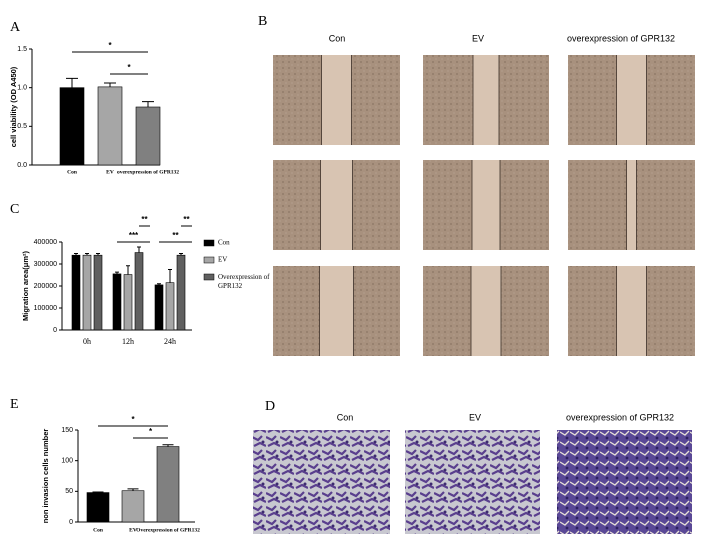 This screenshot has height=541, width=708. I want to click on x-tick-label: 12h, so click(128, 341).